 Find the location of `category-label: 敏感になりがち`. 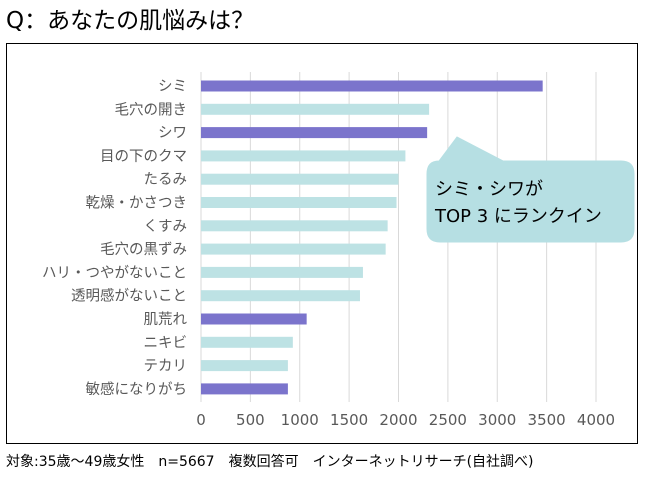

category-label: 敏感になりがち is located at coordinates (137, 389).